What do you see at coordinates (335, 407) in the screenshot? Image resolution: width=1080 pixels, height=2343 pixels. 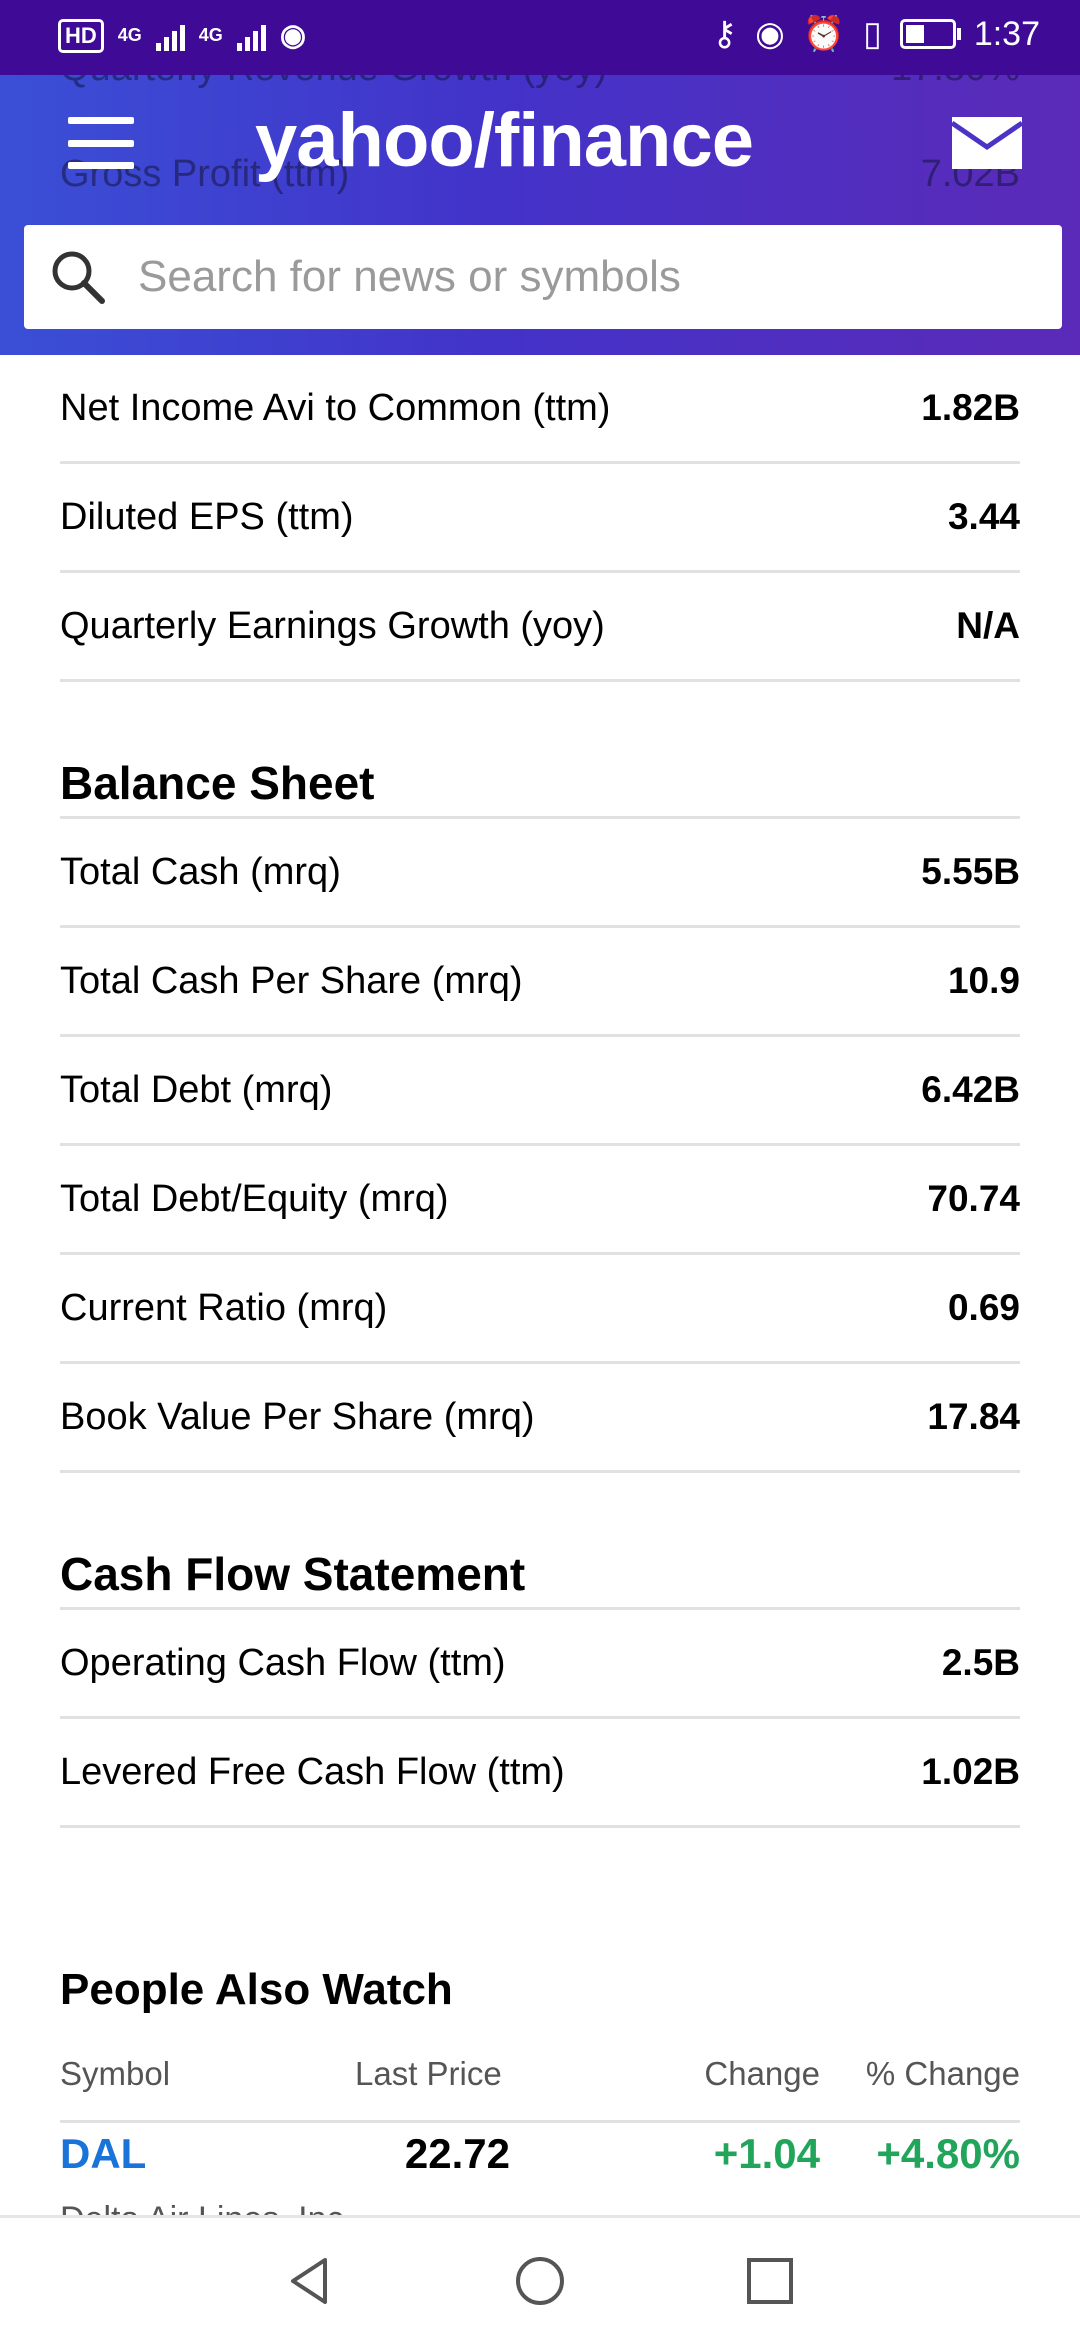 I see `stat-label: Net Income Avi to Common (ttm)` at bounding box center [335, 407].